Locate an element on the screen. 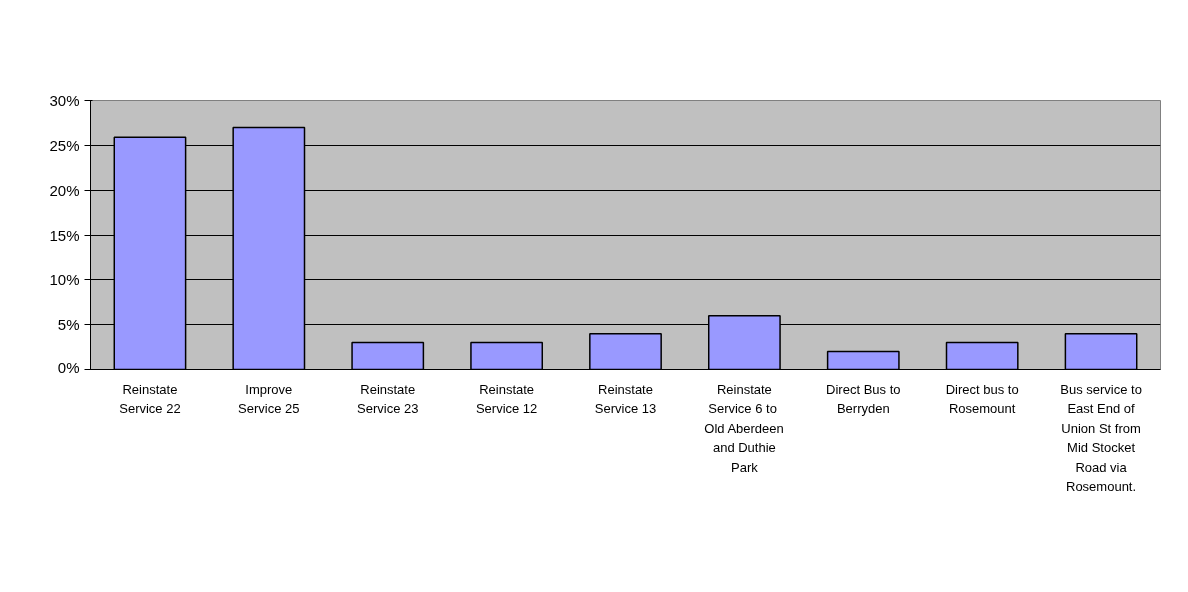 The image size is (1188, 592). x-tick-label: Reinstate Service 12 is located at coordinates (506, 399).